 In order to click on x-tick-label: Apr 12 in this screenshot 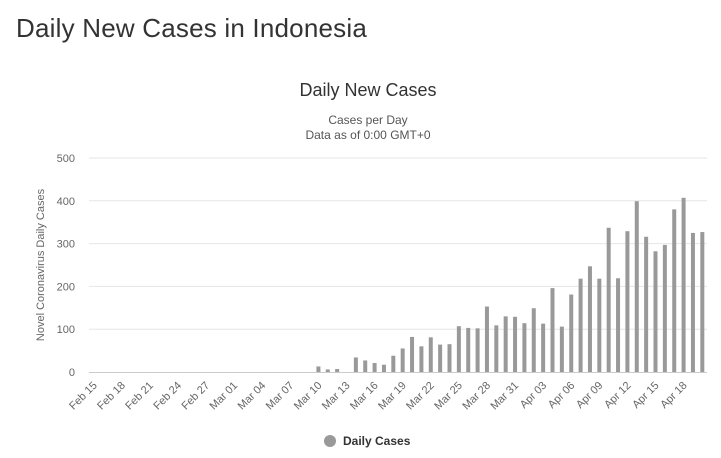, I will do `click(617, 395)`.